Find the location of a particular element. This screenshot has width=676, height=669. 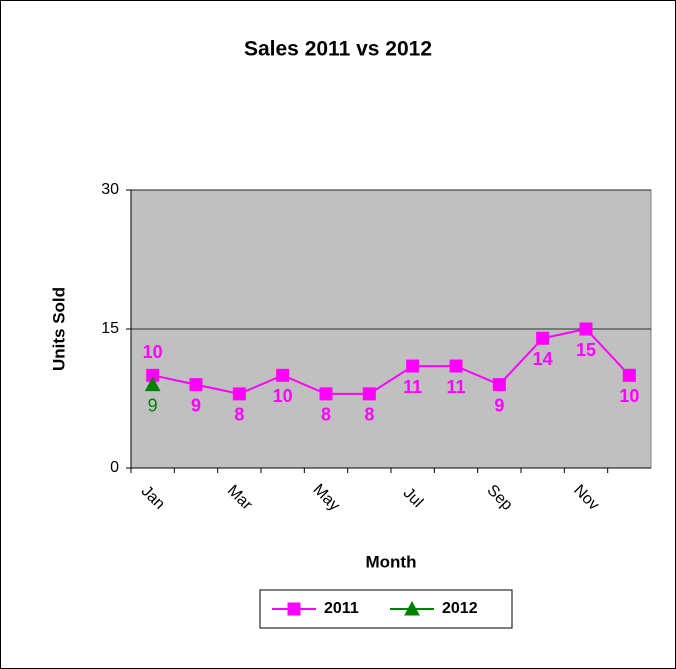

chart-title: Sales 2011 vs 2012 is located at coordinates (338, 49).